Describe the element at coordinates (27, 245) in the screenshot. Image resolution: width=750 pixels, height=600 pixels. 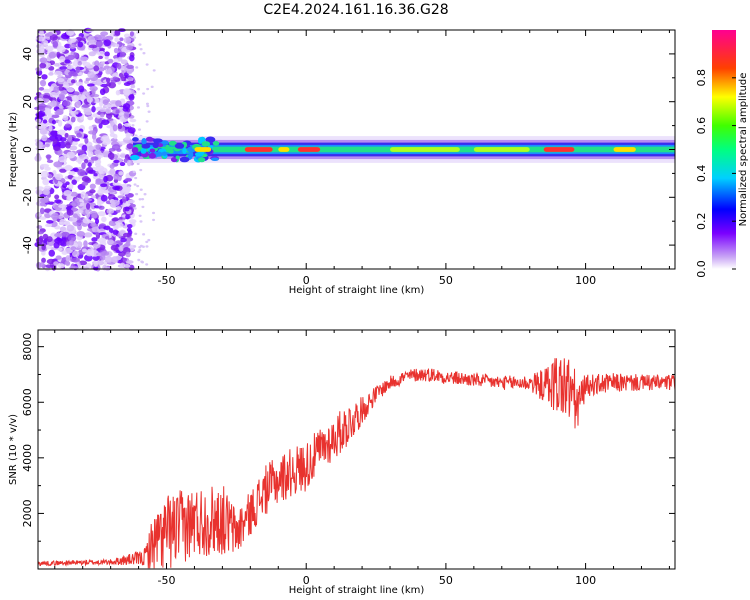
I see `spec-ytick-label: -40` at that location.